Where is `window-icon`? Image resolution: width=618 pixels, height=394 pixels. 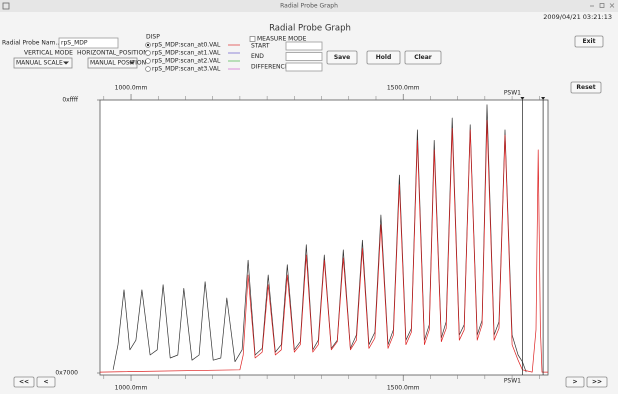 window-icon is located at coordinates (6, 6).